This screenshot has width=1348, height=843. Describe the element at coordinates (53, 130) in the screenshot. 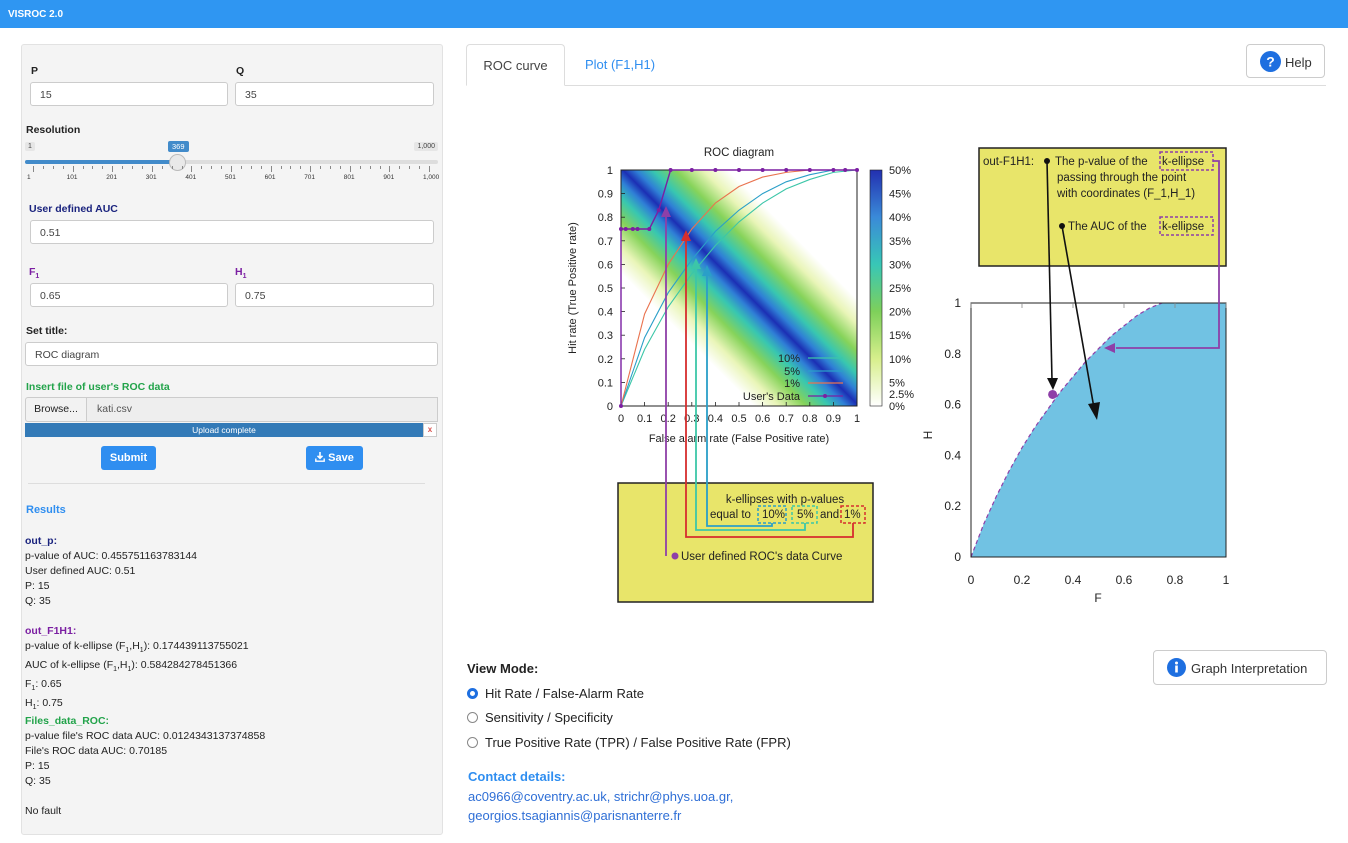

I see `resolution-label: Resolution` at that location.